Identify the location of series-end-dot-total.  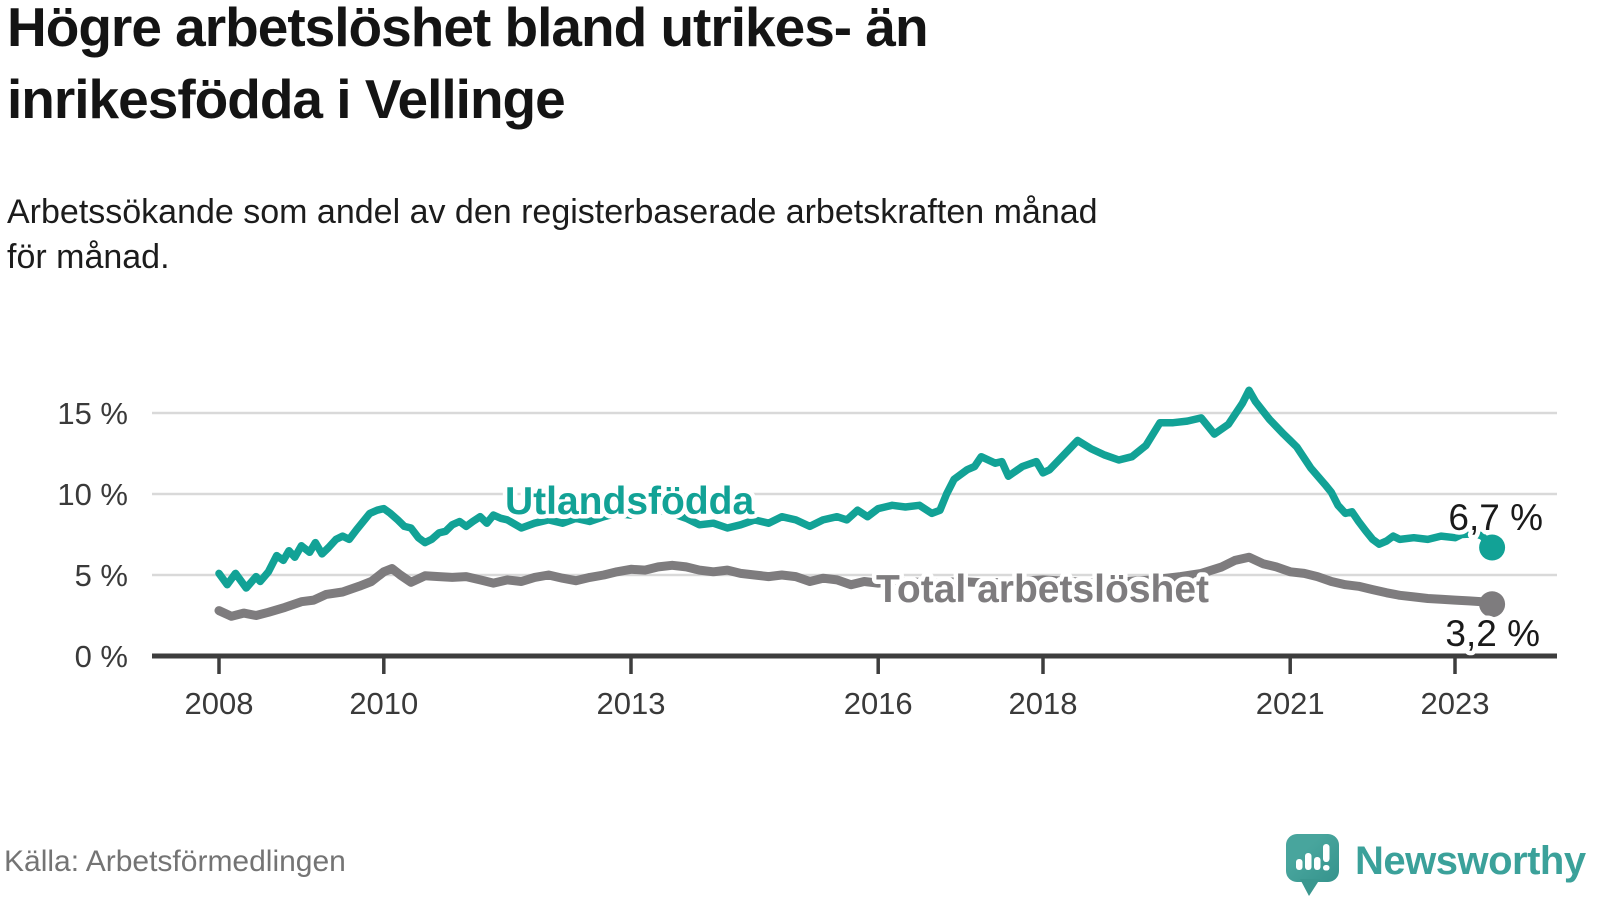
(1492, 604).